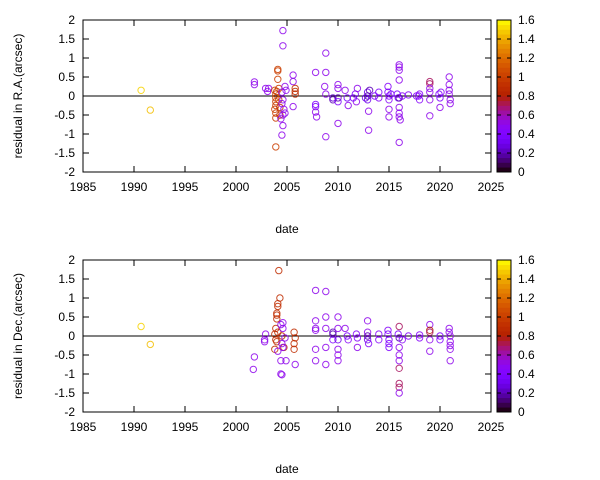  Describe the element at coordinates (526, 39) in the screenshot. I see `colorbar-tick-label: 1.4` at that location.